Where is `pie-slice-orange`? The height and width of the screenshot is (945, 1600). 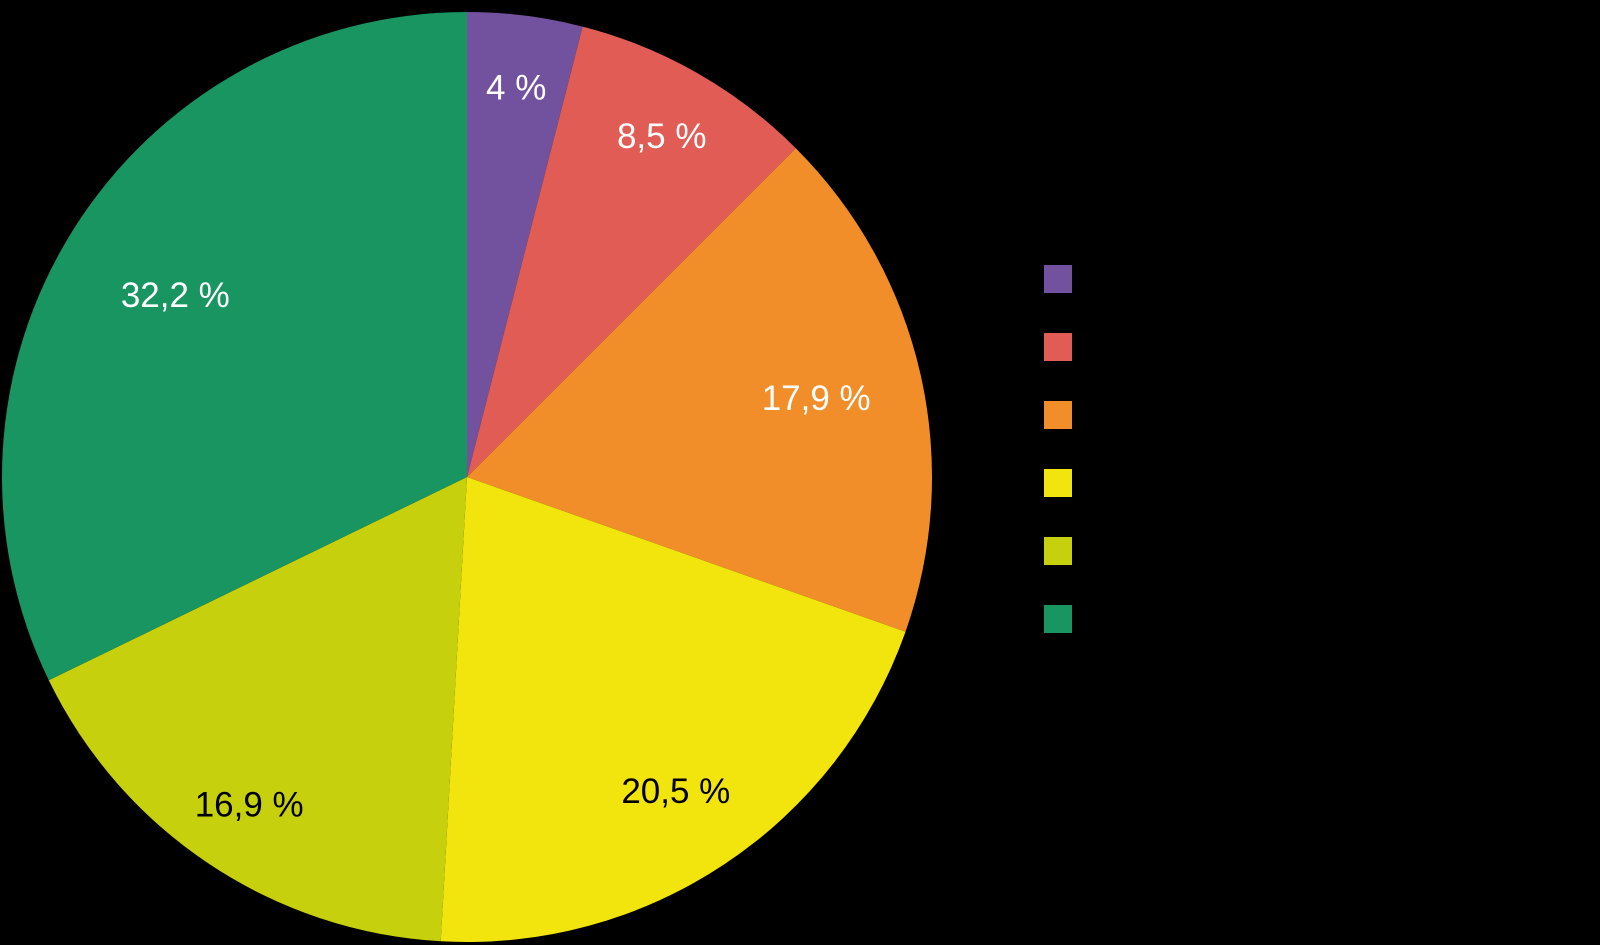
pie-slice-orange is located at coordinates (699, 390).